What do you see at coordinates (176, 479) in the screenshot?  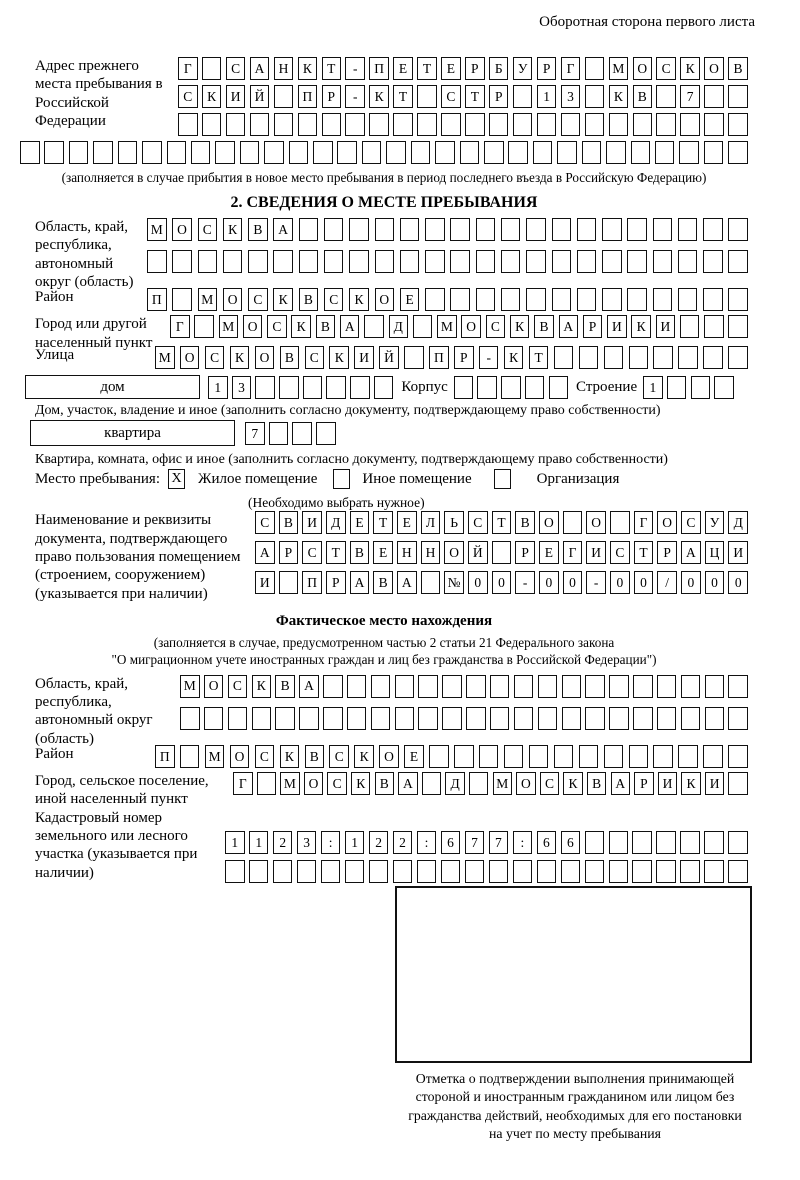 I see `checkbox-residential: X` at bounding box center [176, 479].